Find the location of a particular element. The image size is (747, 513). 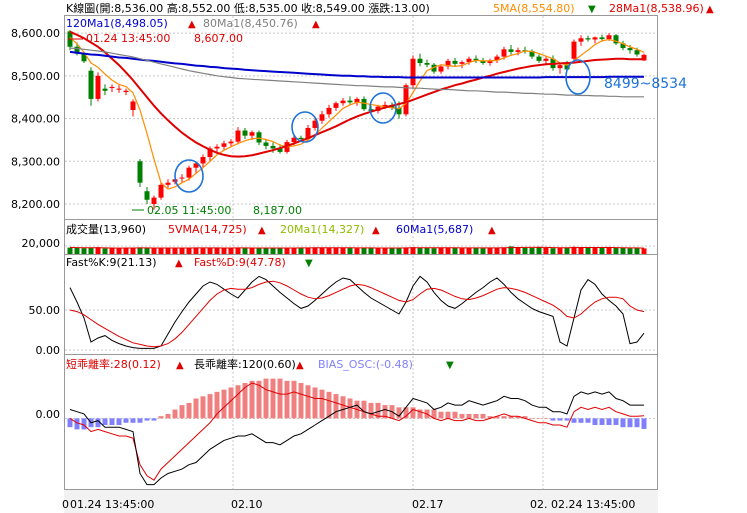

high-marker-date: 01.24 13:45:00 is located at coordinates (128, 38).